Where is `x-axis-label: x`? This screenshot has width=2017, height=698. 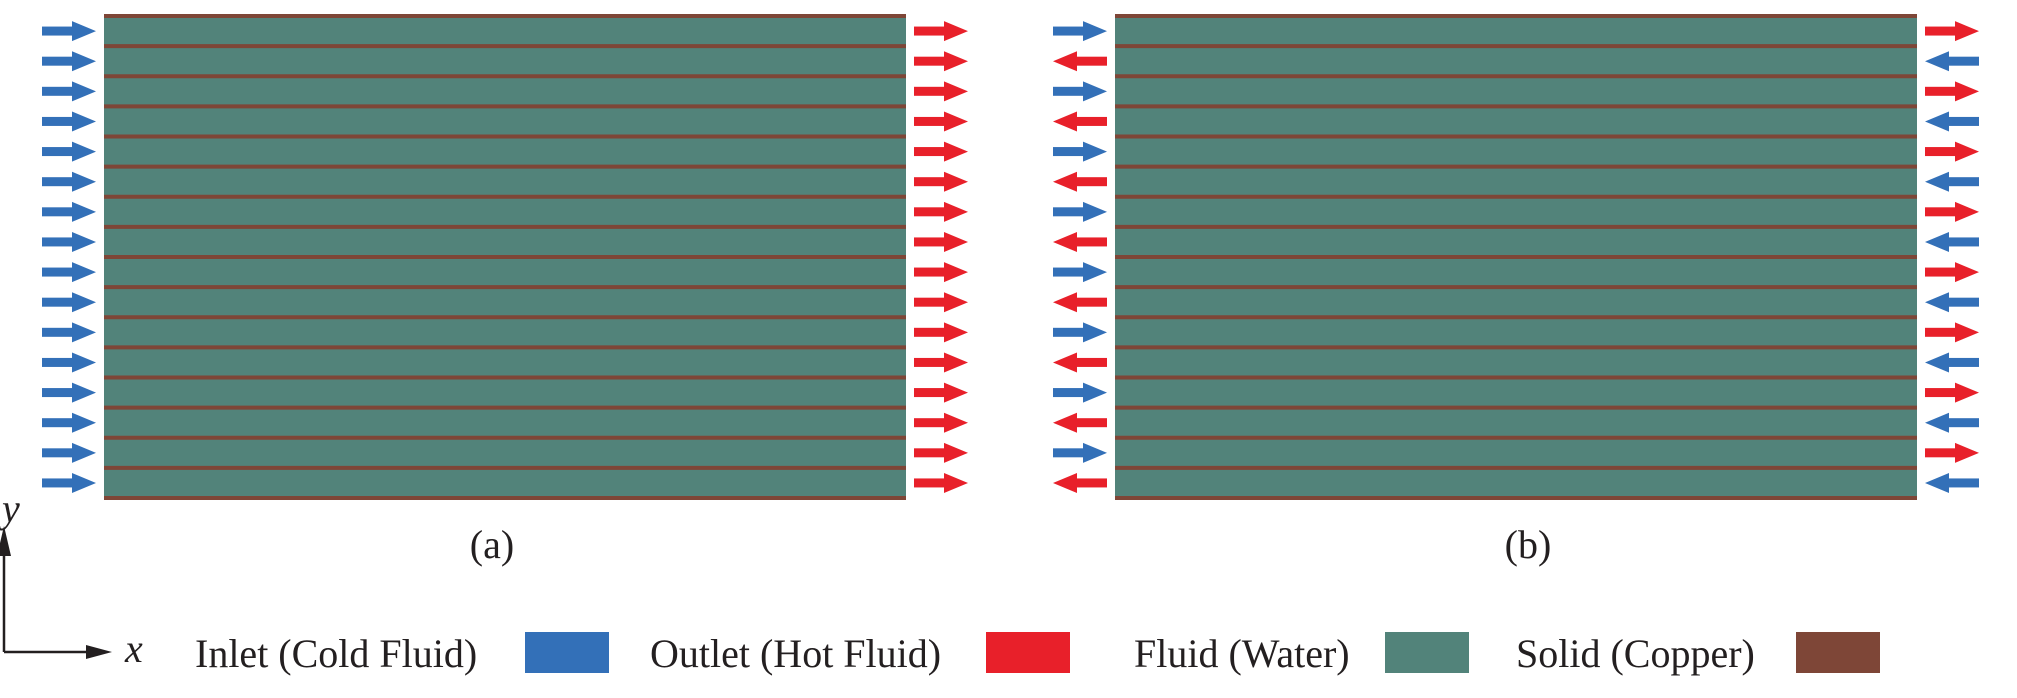 x-axis-label: x is located at coordinates (133, 648).